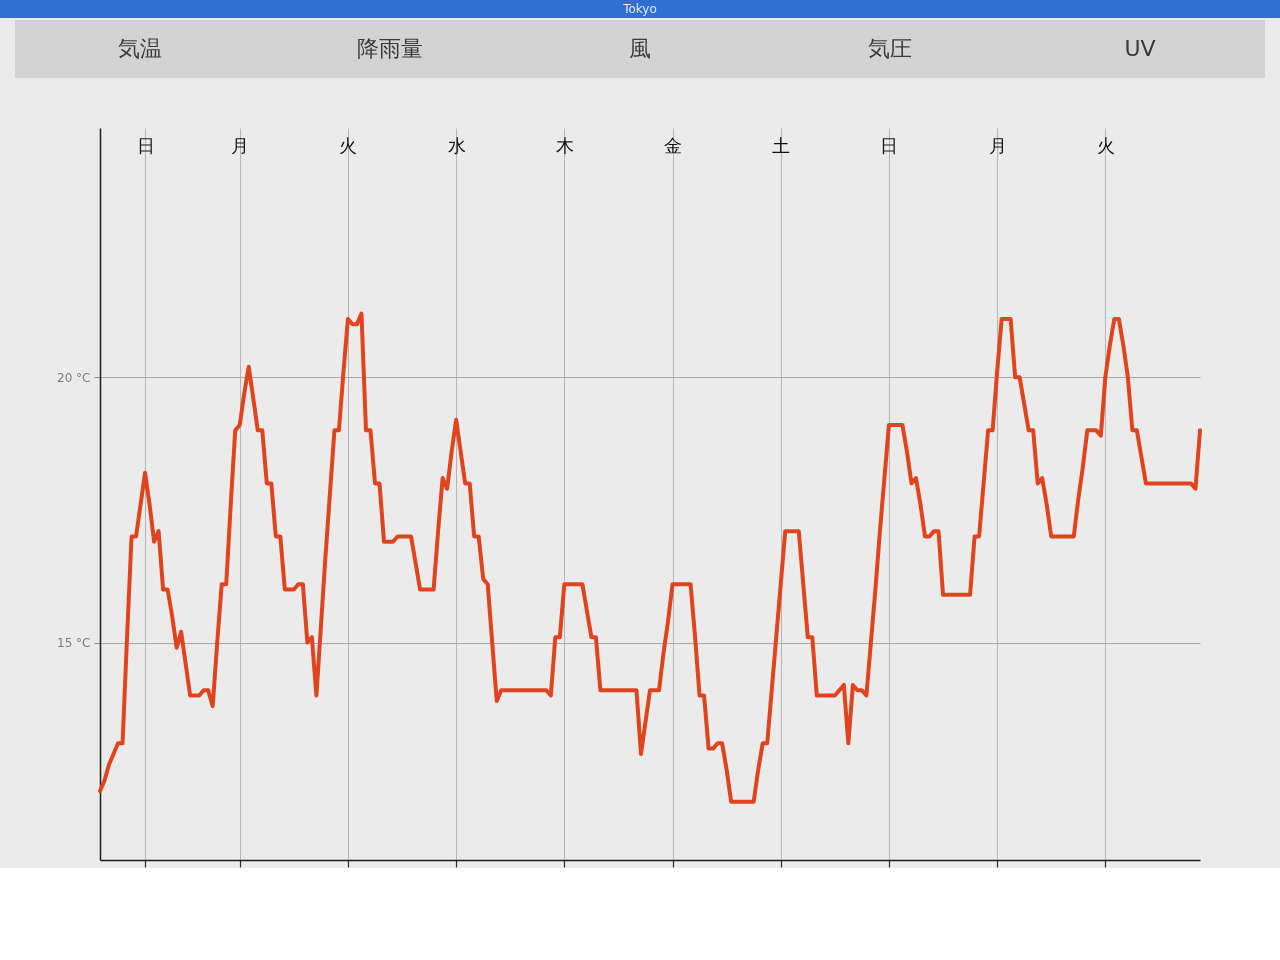 The width and height of the screenshot is (1280, 960). What do you see at coordinates (890, 48) in the screenshot?
I see `text: 気圧` at bounding box center [890, 48].